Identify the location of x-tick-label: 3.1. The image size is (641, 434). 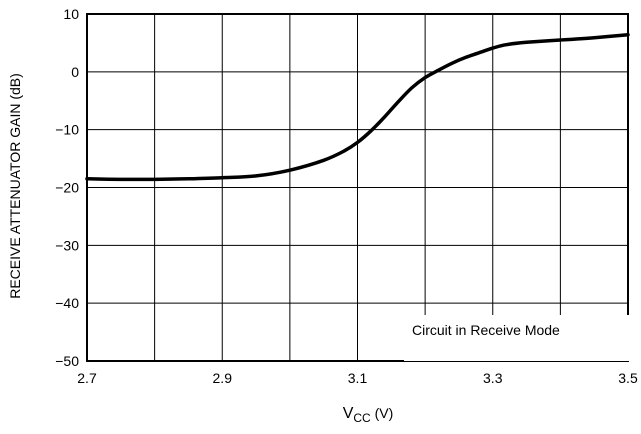
(358, 378).